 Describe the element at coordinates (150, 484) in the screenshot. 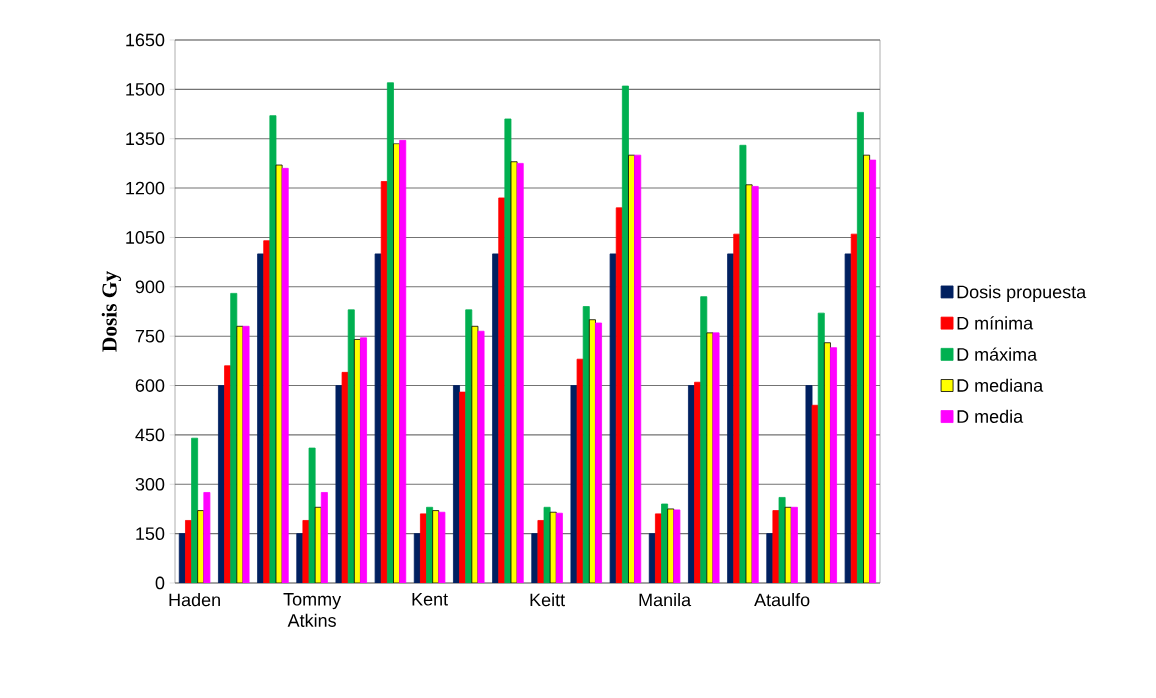

I see `y-tick-label: 300` at that location.